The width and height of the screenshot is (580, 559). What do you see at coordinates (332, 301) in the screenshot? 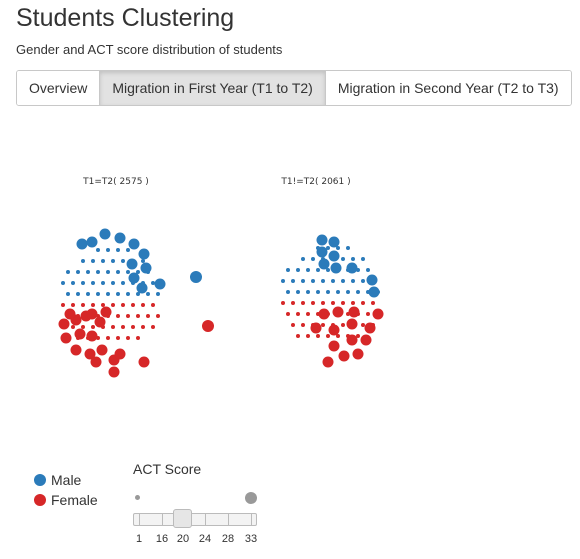
I see `cluster-changed-dots` at bounding box center [332, 301].